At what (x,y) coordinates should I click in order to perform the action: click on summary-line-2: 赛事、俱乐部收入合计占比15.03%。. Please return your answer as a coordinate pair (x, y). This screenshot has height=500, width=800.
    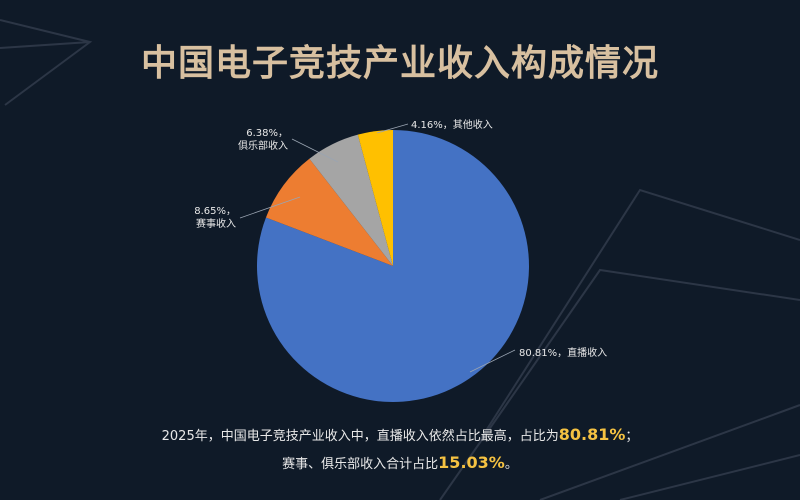
    Looking at the image, I should click on (400, 464).